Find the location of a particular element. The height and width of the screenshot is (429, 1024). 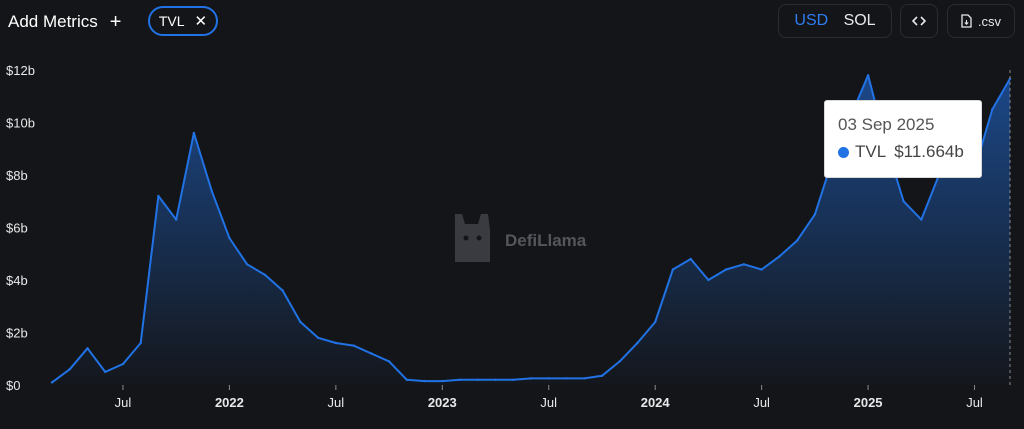

llama-logo-icon is located at coordinates (472, 238).